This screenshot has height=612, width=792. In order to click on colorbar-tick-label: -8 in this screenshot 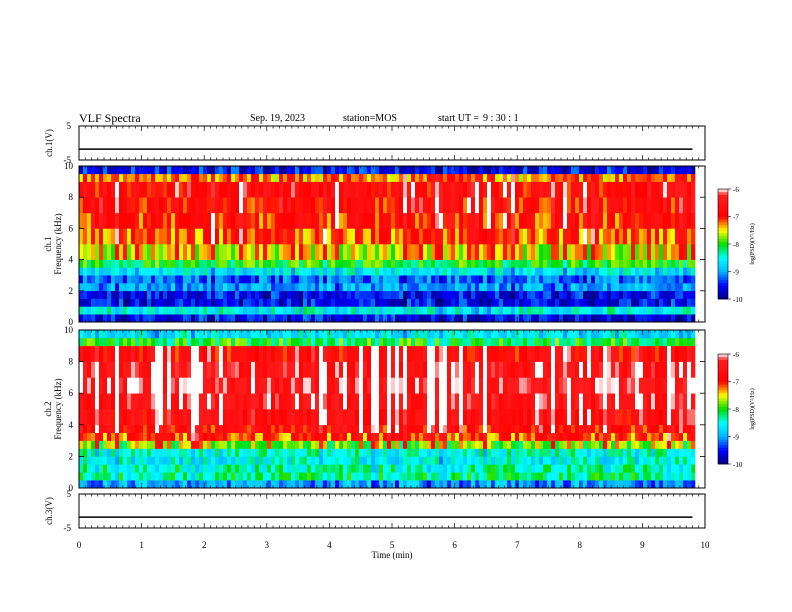, I will do `click(736, 245)`.